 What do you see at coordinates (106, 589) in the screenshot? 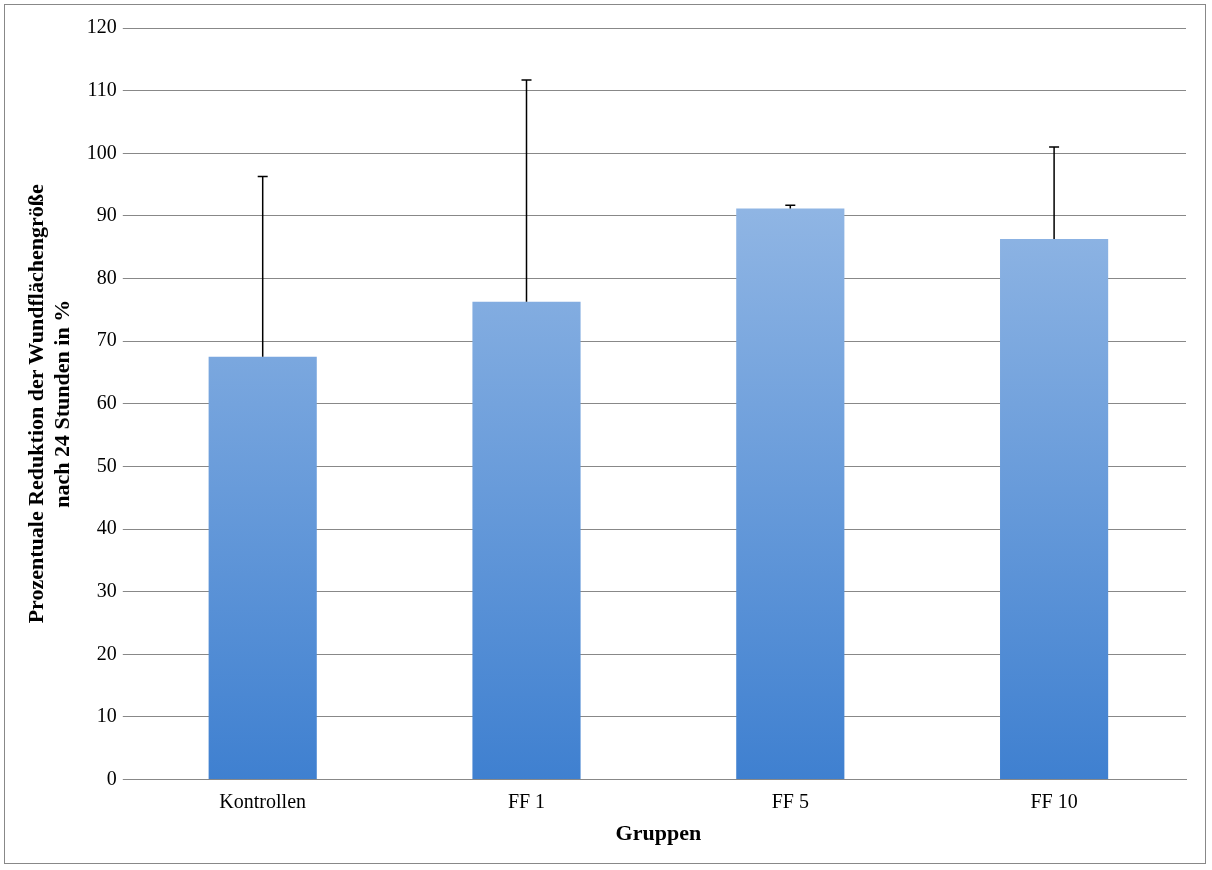
I see `y-tick-label: 30` at bounding box center [106, 589].